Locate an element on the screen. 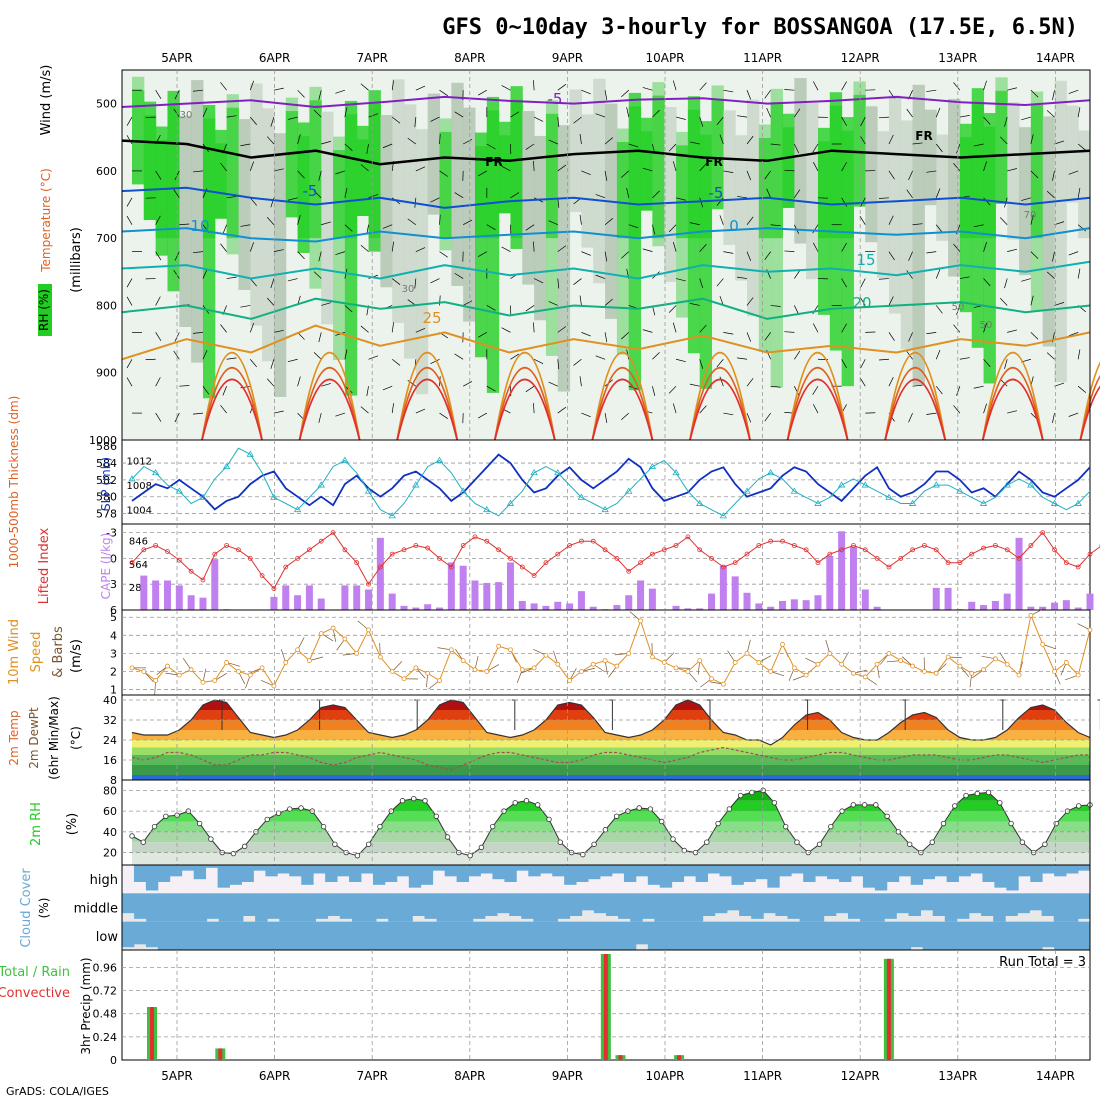  thickness-tick-label: 584 is located at coordinates (106, 463).